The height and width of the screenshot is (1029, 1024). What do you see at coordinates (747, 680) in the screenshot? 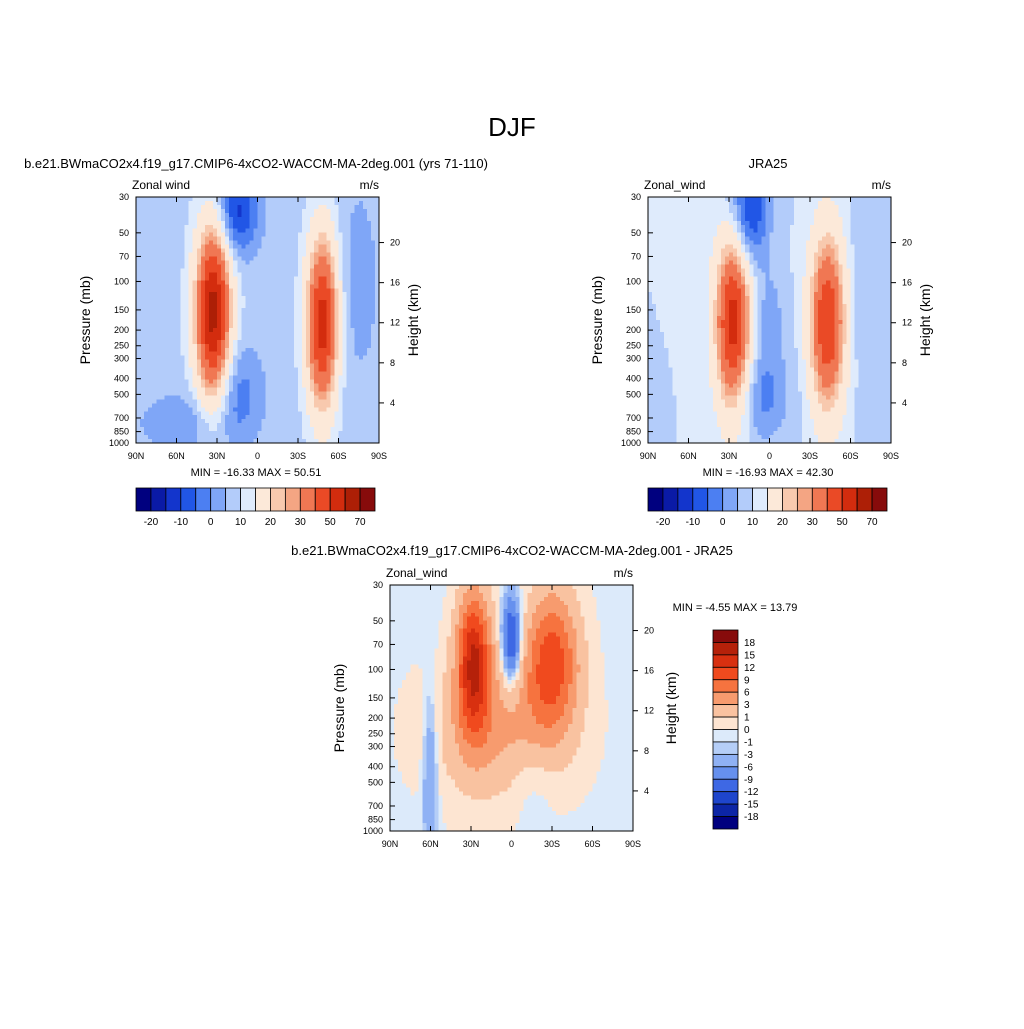
I see `colorbar-label: 9` at bounding box center [747, 680].